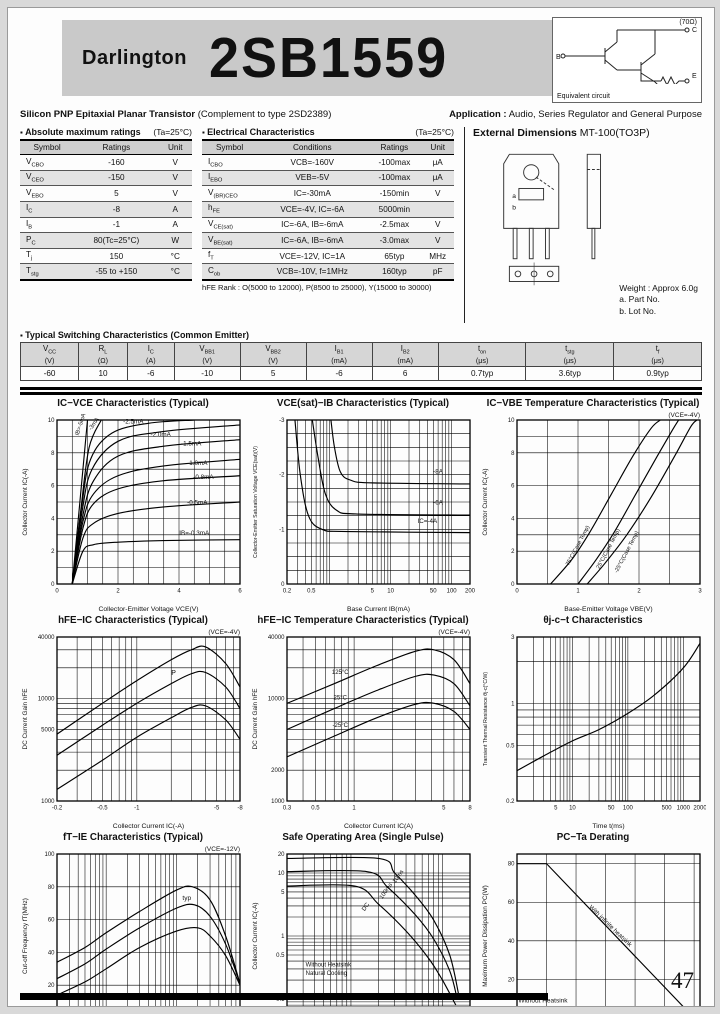 This screenshot has width=720, height=1014. What do you see at coordinates (197, 463) in the screenshot?
I see `curve-label: -1.0mA` at bounding box center [197, 463].